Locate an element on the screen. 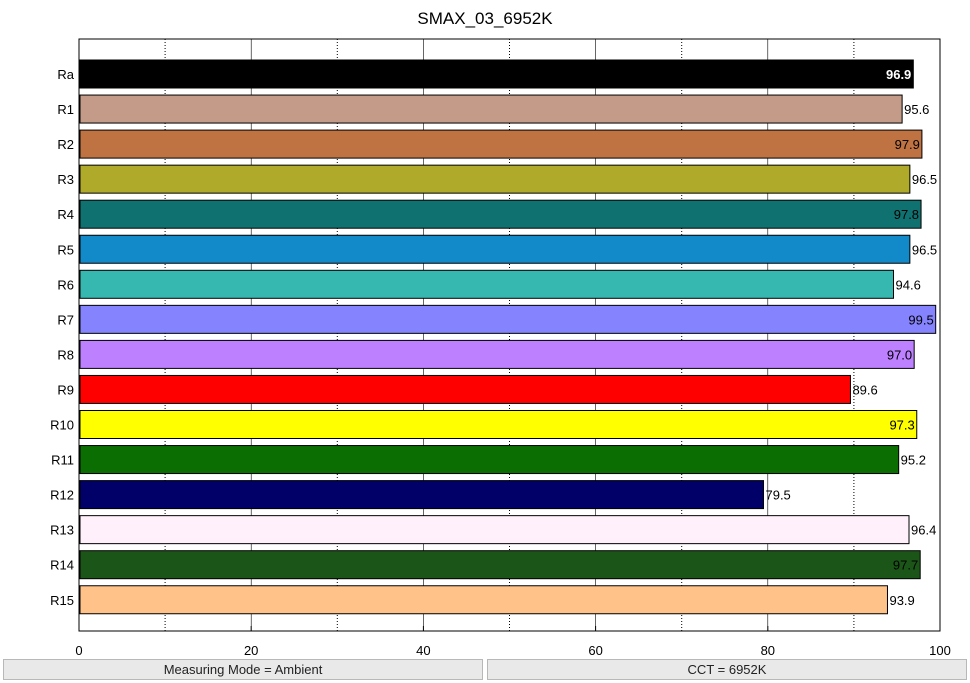 The width and height of the screenshot is (970, 683). bar-r12 is located at coordinates (421, 495).